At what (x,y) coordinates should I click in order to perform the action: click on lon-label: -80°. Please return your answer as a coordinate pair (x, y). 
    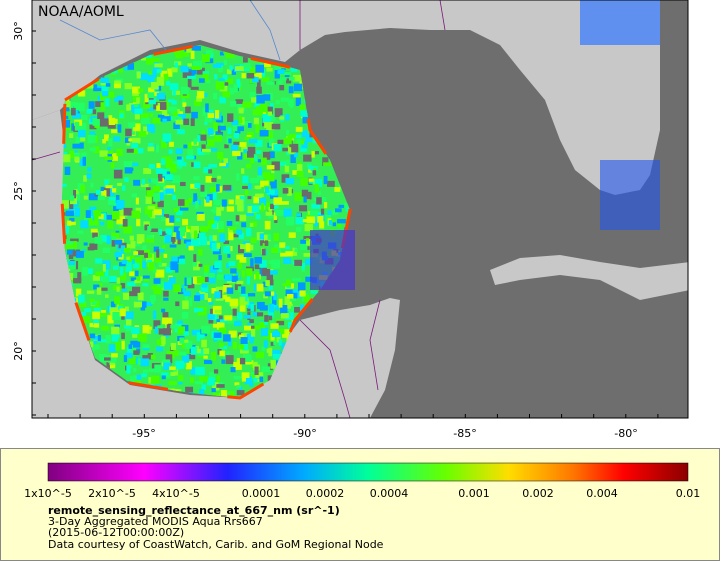
    Looking at the image, I should click on (625, 433).